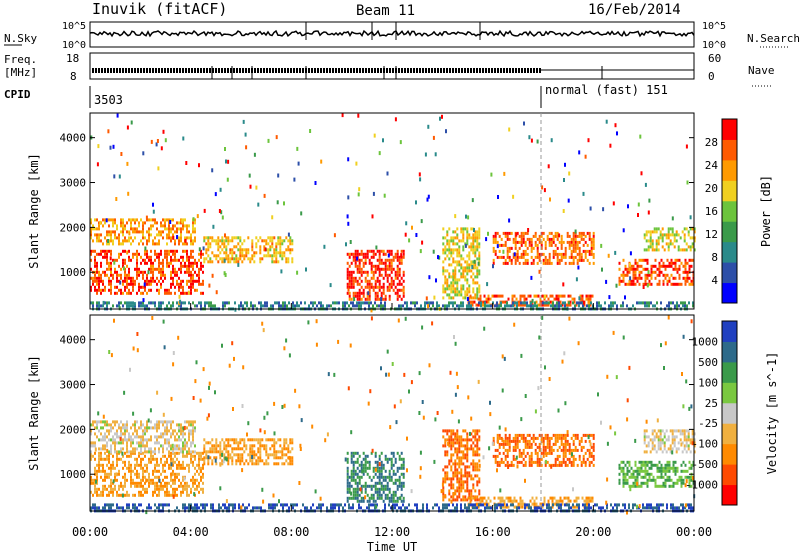 The width and height of the screenshot is (800, 554). I want to click on noise-tick-high: 10^5, so click(74, 26).